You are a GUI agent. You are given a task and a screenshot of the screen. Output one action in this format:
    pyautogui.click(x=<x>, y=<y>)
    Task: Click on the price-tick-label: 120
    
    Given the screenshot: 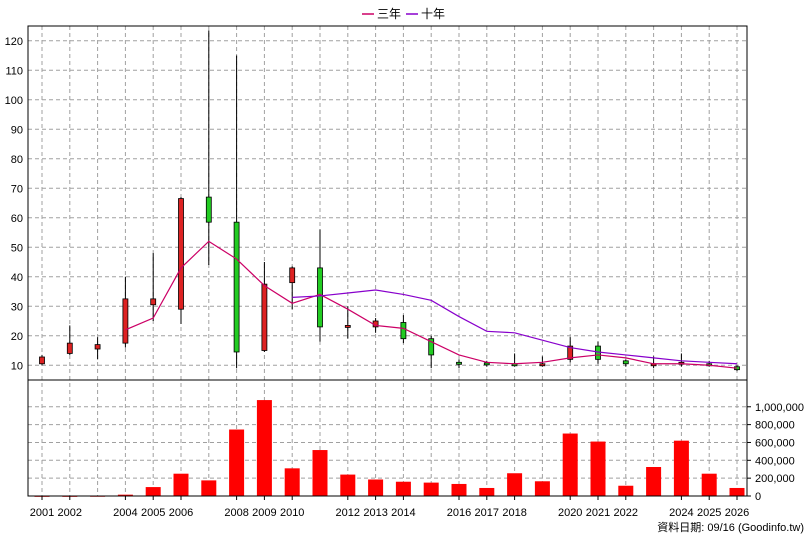 What is the action you would take?
    pyautogui.click(x=14, y=42)
    